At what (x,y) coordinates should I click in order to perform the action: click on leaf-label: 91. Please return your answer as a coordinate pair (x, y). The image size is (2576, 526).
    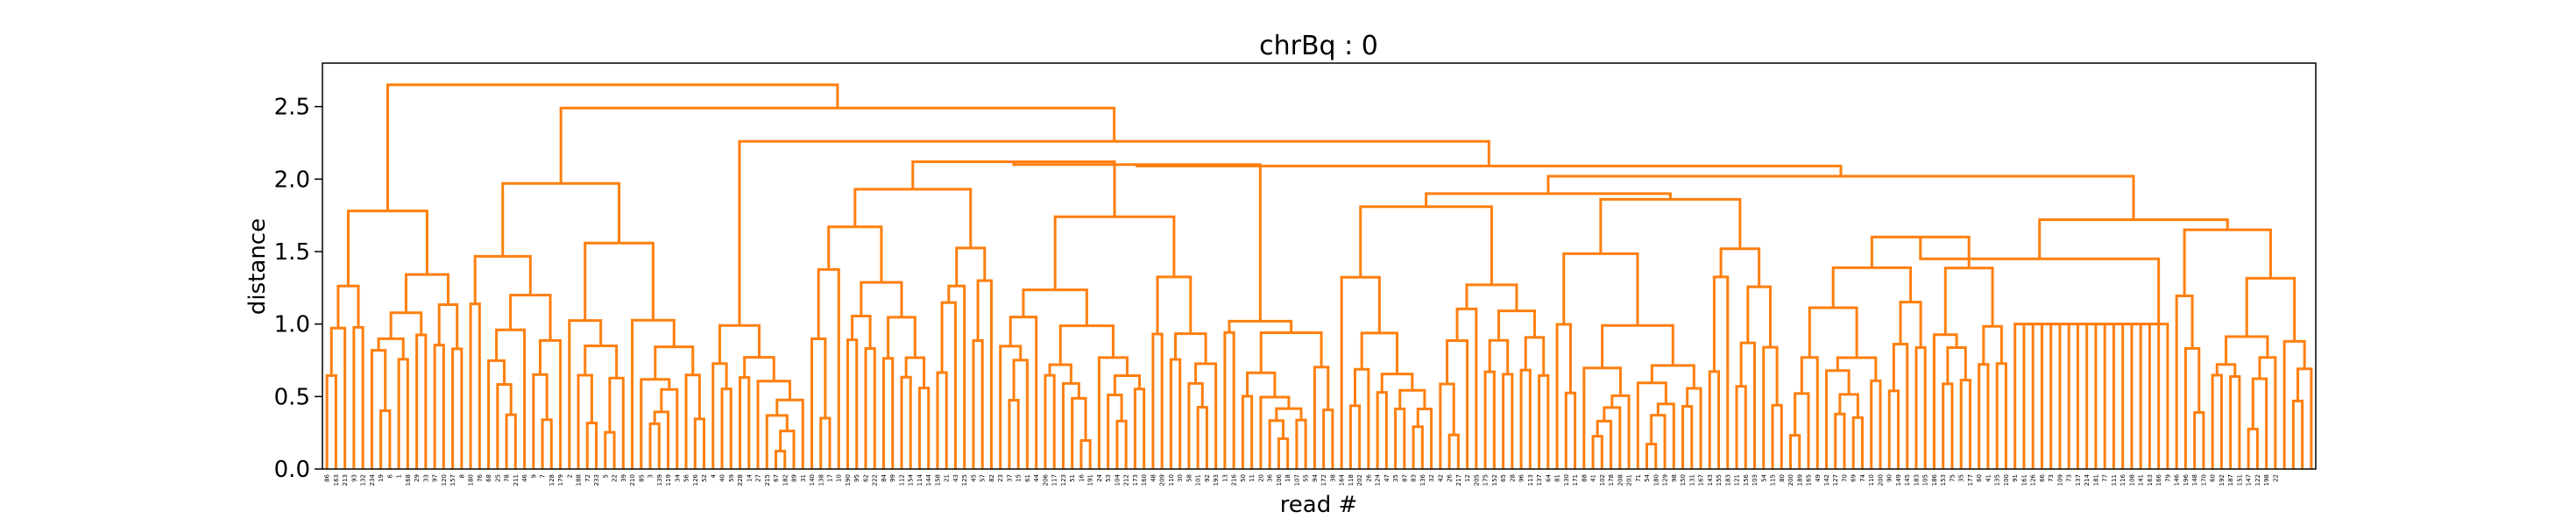
    Looking at the image, I should click on (2015, 478).